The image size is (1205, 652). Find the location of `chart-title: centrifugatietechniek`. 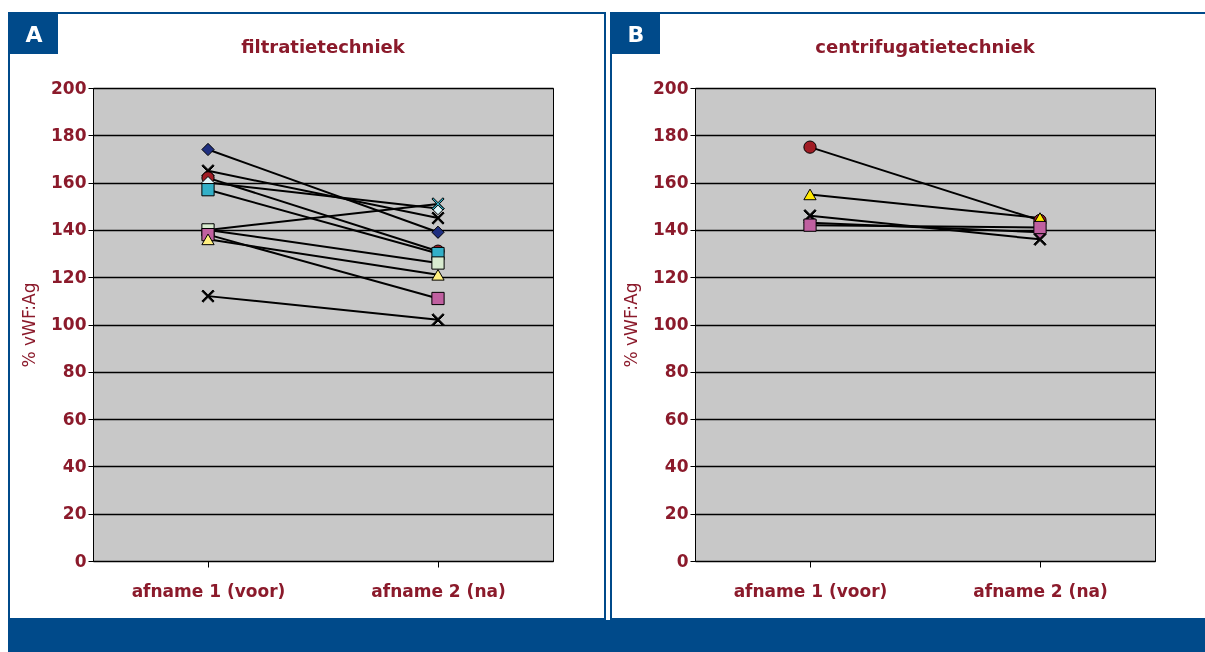

chart-title: centrifugatietechniek is located at coordinates (925, 46).